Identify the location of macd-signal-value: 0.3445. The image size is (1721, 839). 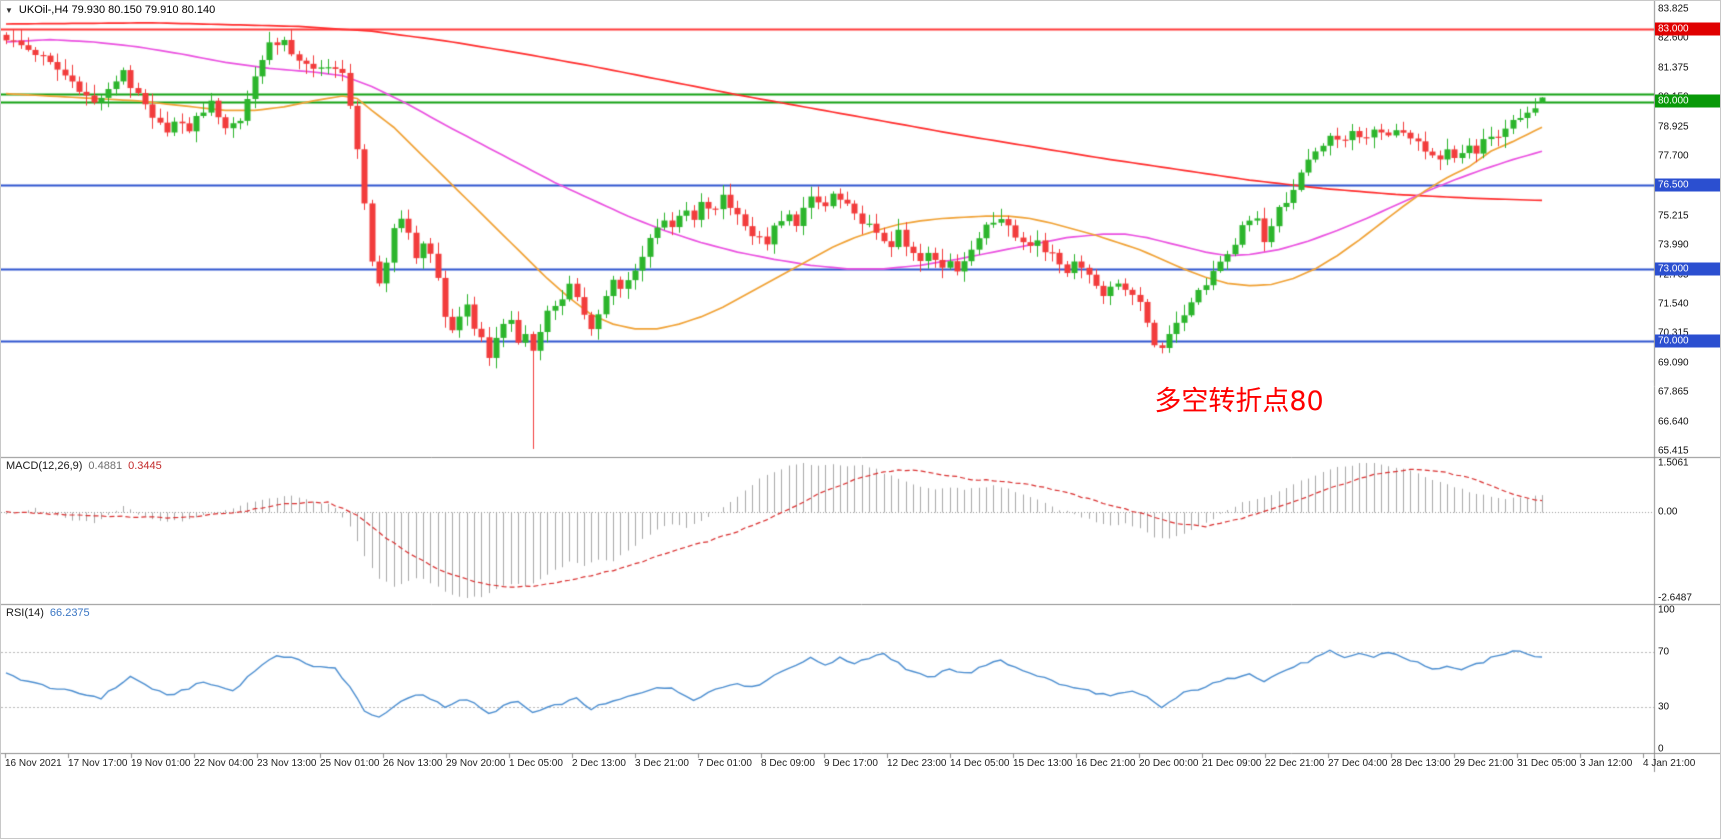
(145, 466).